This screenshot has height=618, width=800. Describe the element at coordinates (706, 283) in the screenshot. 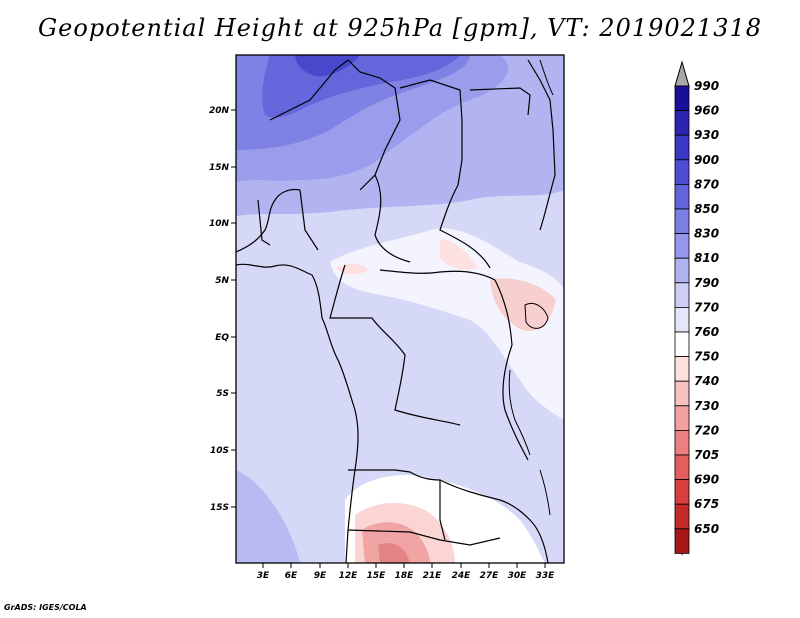

I see `colorbar-label: 790` at that location.